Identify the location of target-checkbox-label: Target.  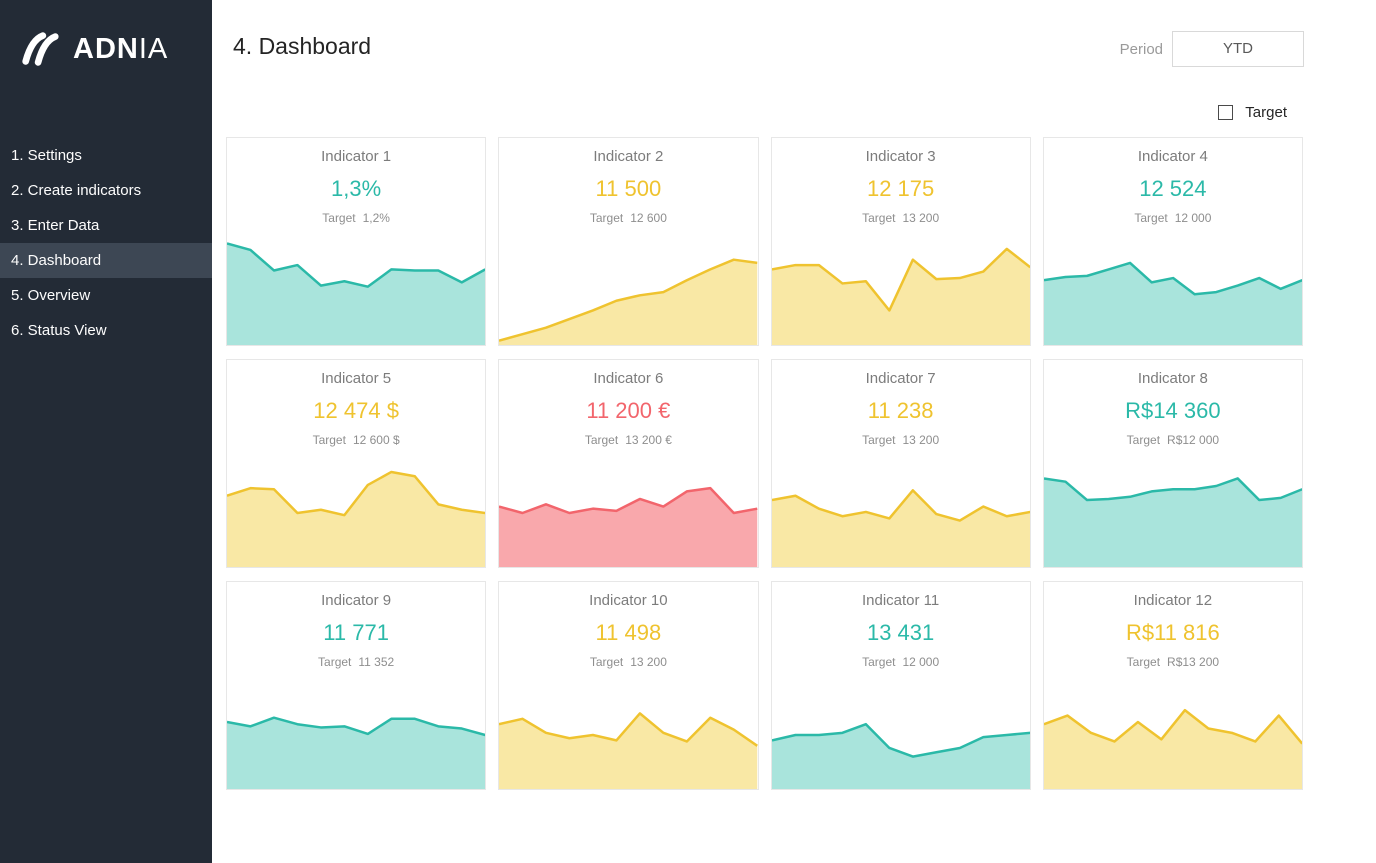
(1266, 112).